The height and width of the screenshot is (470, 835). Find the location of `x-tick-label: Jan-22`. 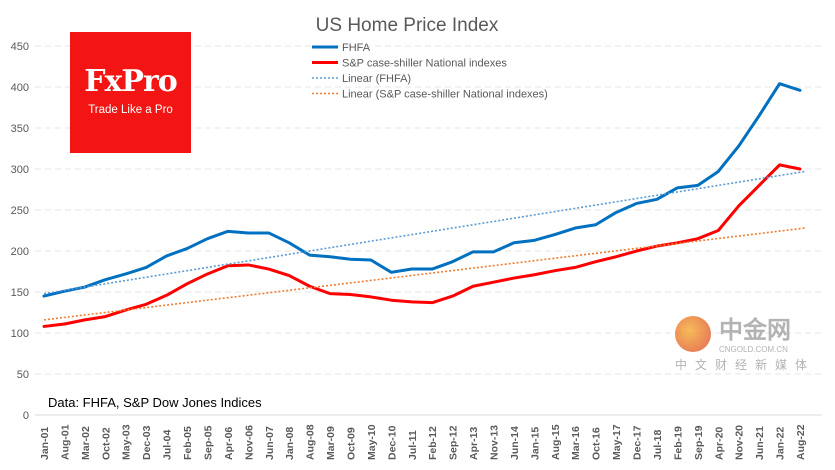

x-tick-label: Jan-22 is located at coordinates (781, 443).